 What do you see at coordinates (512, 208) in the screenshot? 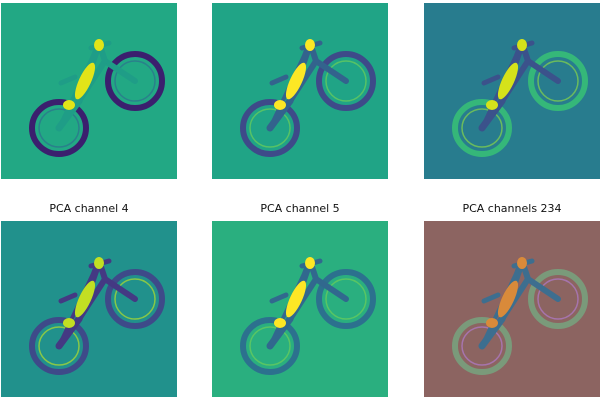
I see `panel-title-pca-channels-234: PCA channels 234` at bounding box center [512, 208].